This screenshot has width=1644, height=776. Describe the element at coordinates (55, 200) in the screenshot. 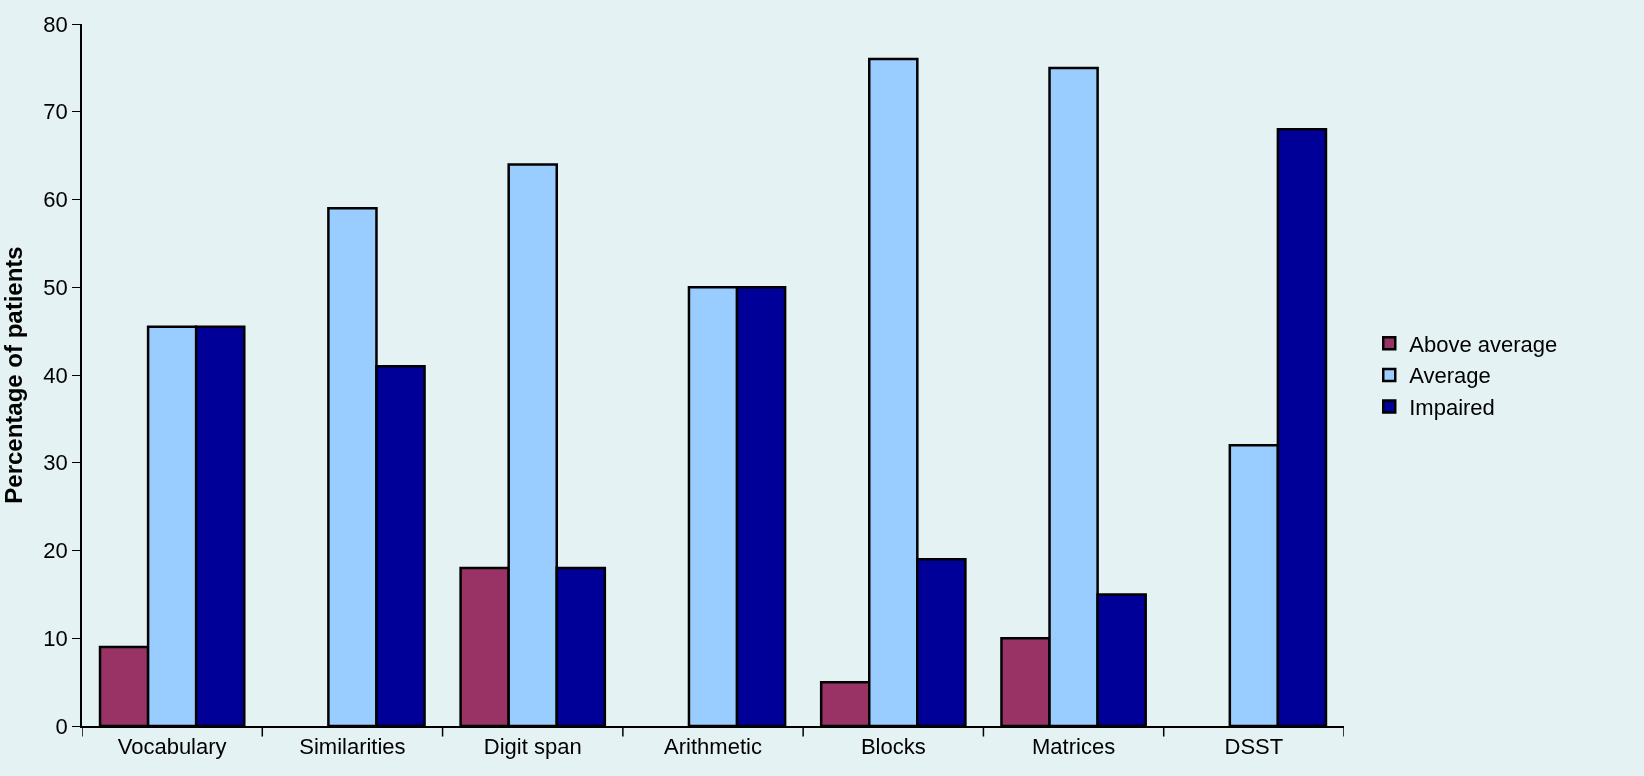

I see `y-tick-label: 60` at that location.